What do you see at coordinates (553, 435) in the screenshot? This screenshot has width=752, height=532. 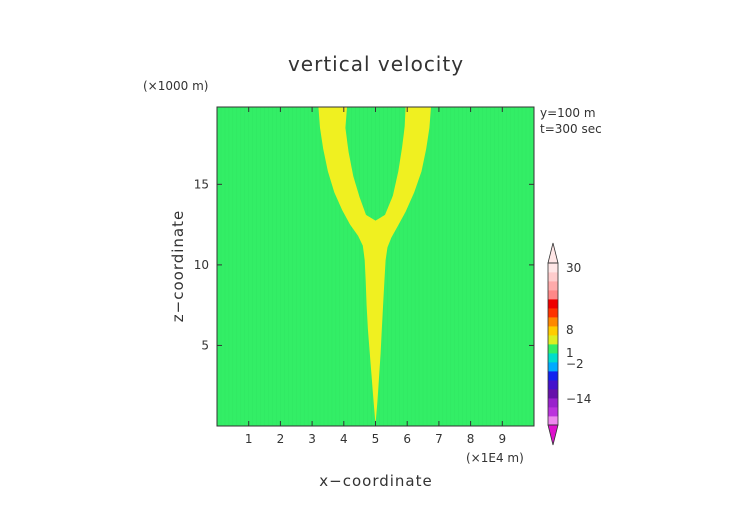 I see `colorbar-bottom-arrow` at bounding box center [553, 435].